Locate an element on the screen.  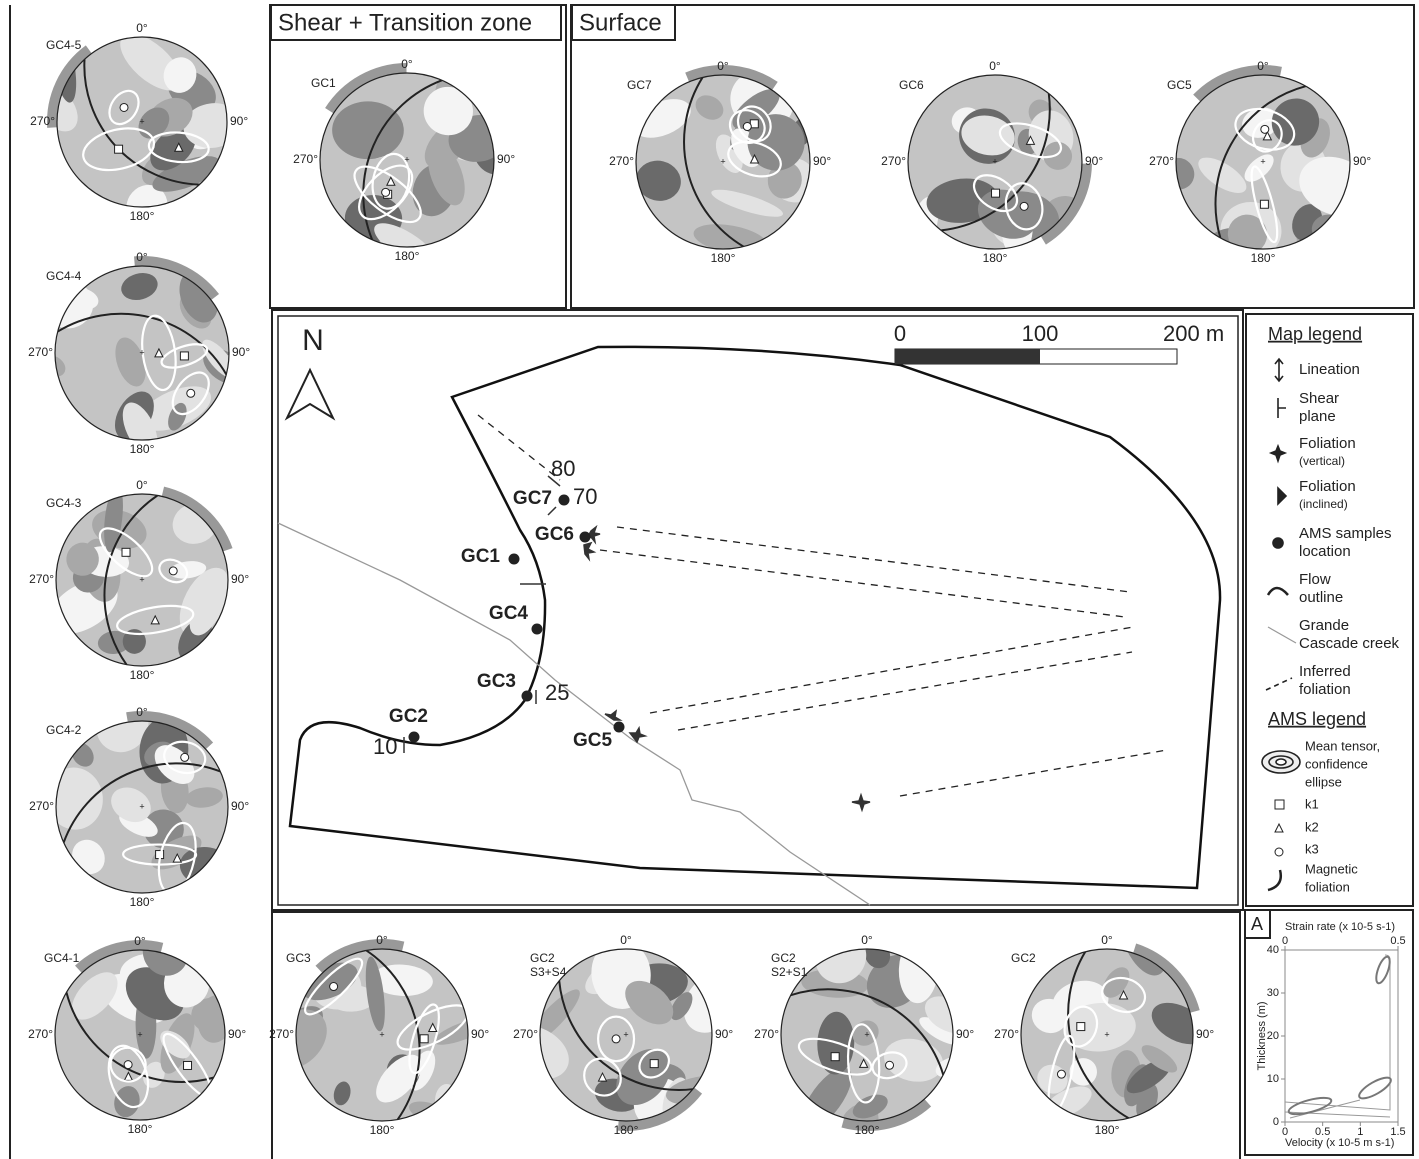
dip-label: 10 is located at coordinates (385, 746).